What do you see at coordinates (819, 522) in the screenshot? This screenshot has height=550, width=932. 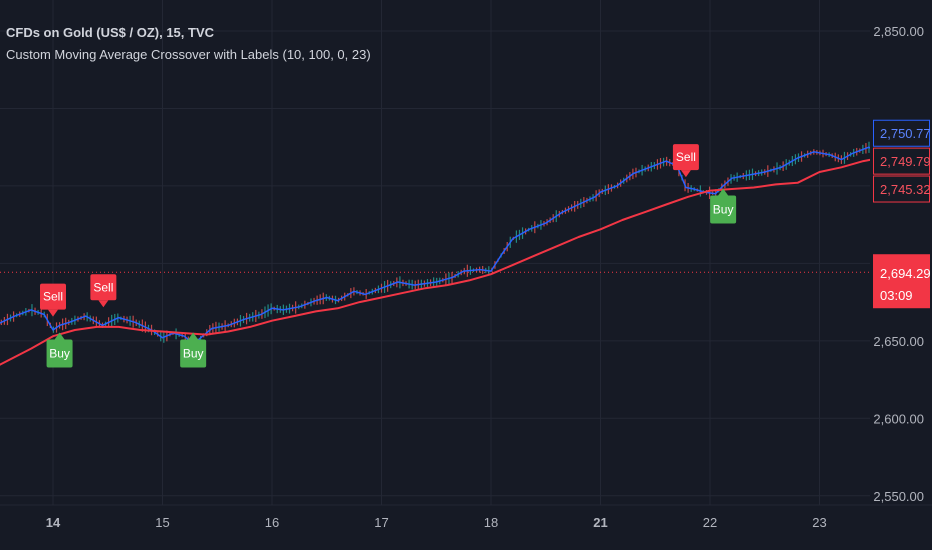 I see `x-tick-label: 23` at bounding box center [819, 522].